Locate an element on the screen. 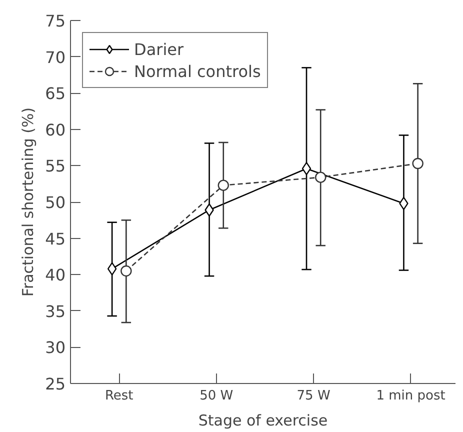 The height and width of the screenshot is (432, 463). y-axis-title: Fractional shortening (%) is located at coordinates (28, 202).